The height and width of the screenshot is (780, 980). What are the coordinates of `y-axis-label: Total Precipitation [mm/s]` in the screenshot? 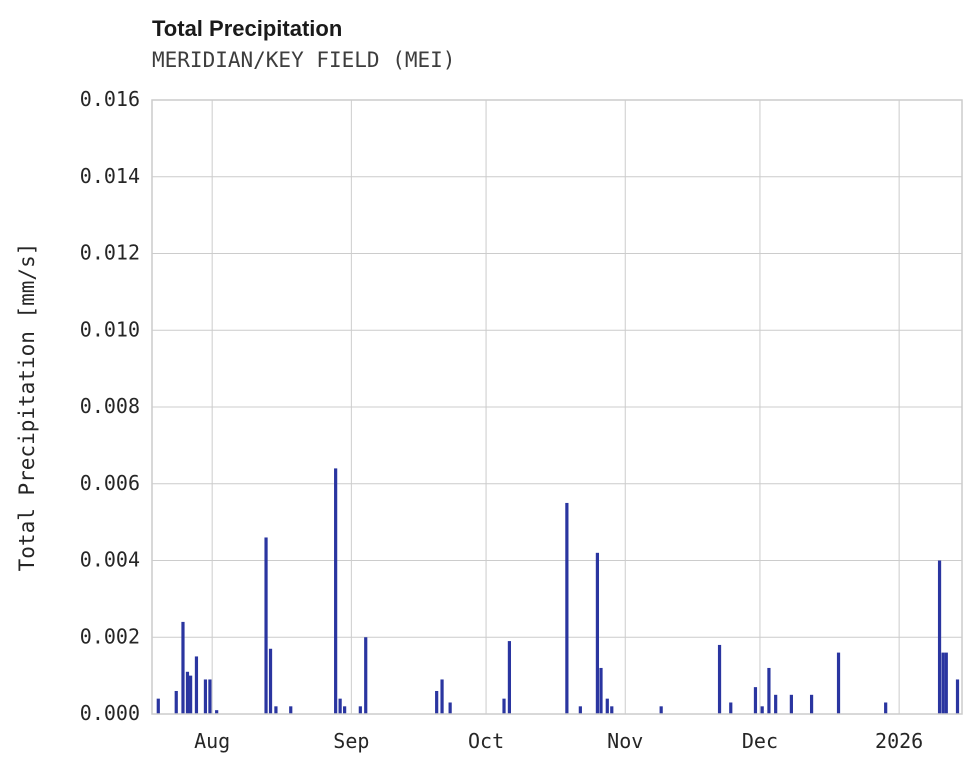 It's located at (27, 407).